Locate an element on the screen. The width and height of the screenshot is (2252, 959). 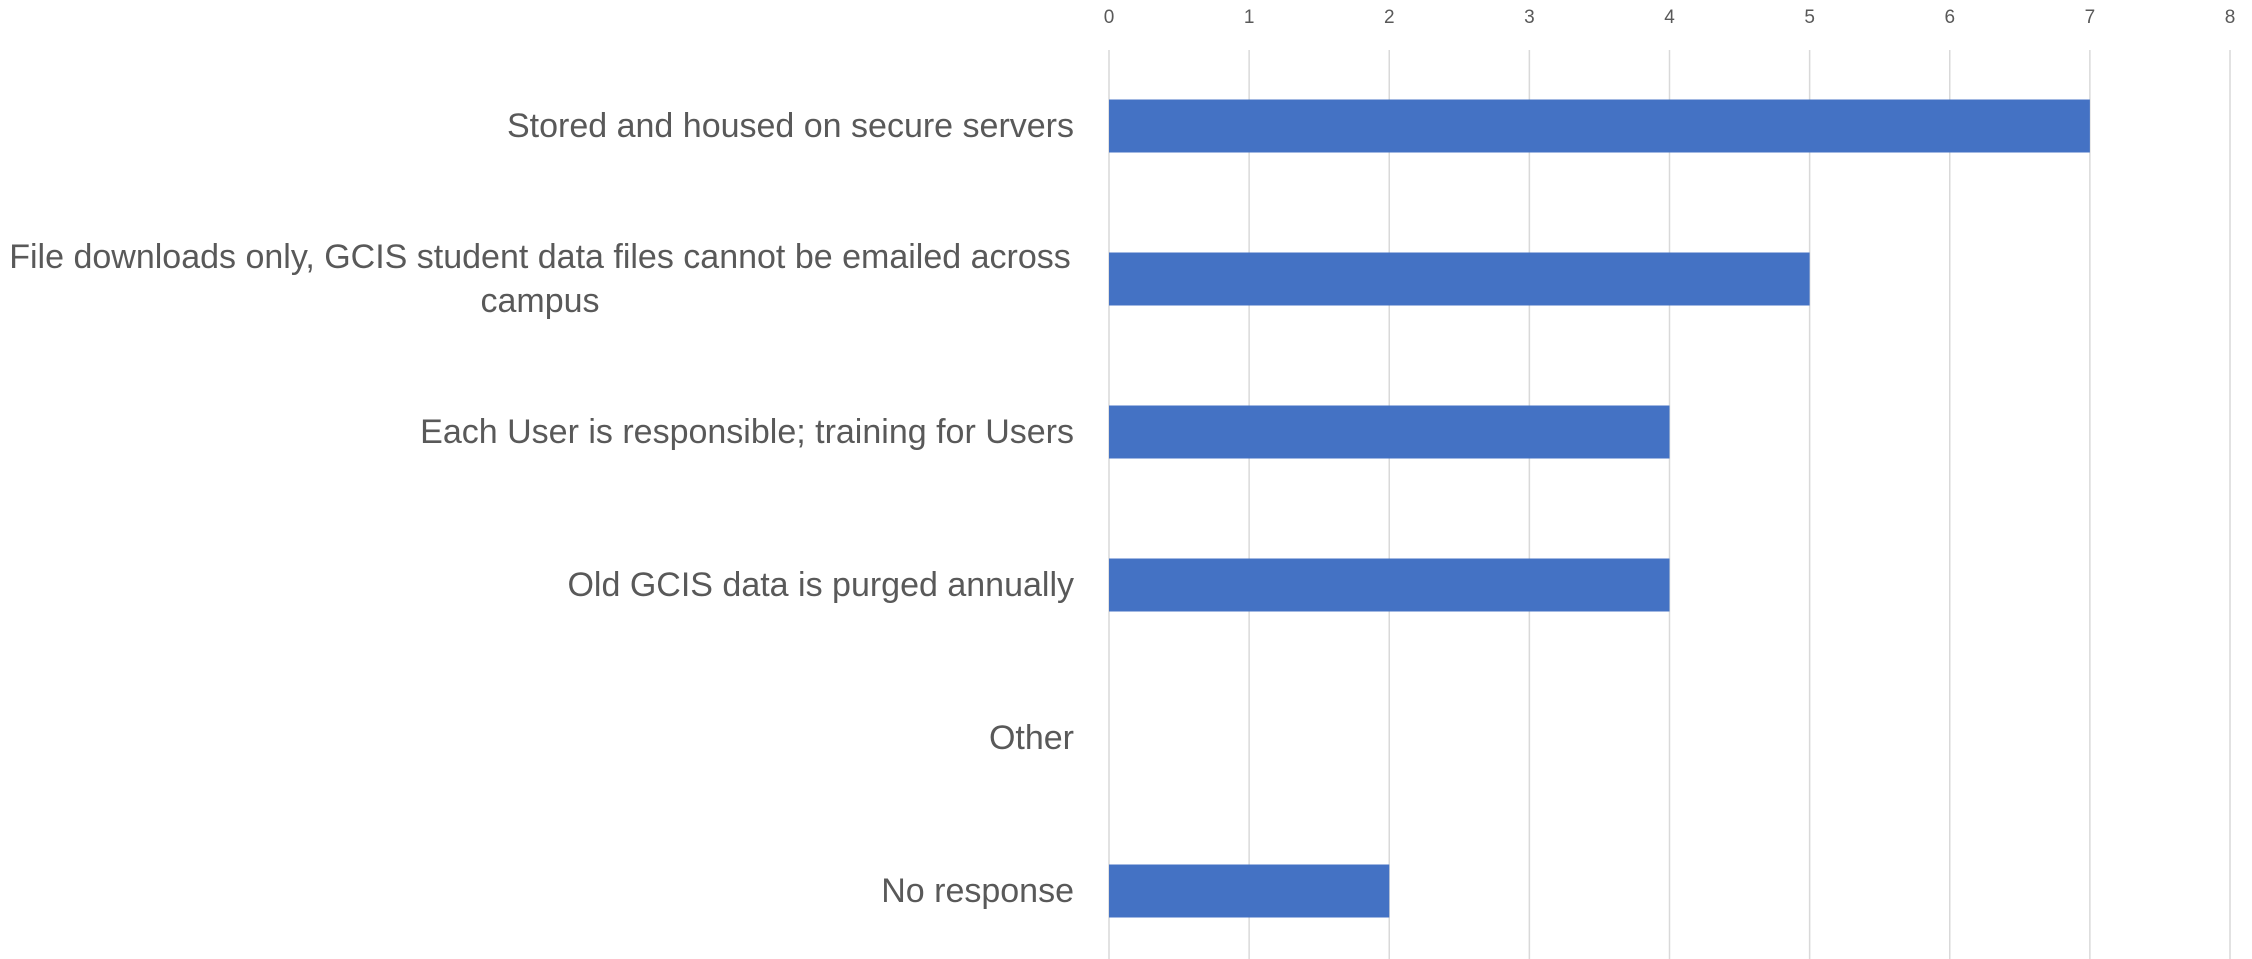
x-tick-label: 7 is located at coordinates (2090, 17).